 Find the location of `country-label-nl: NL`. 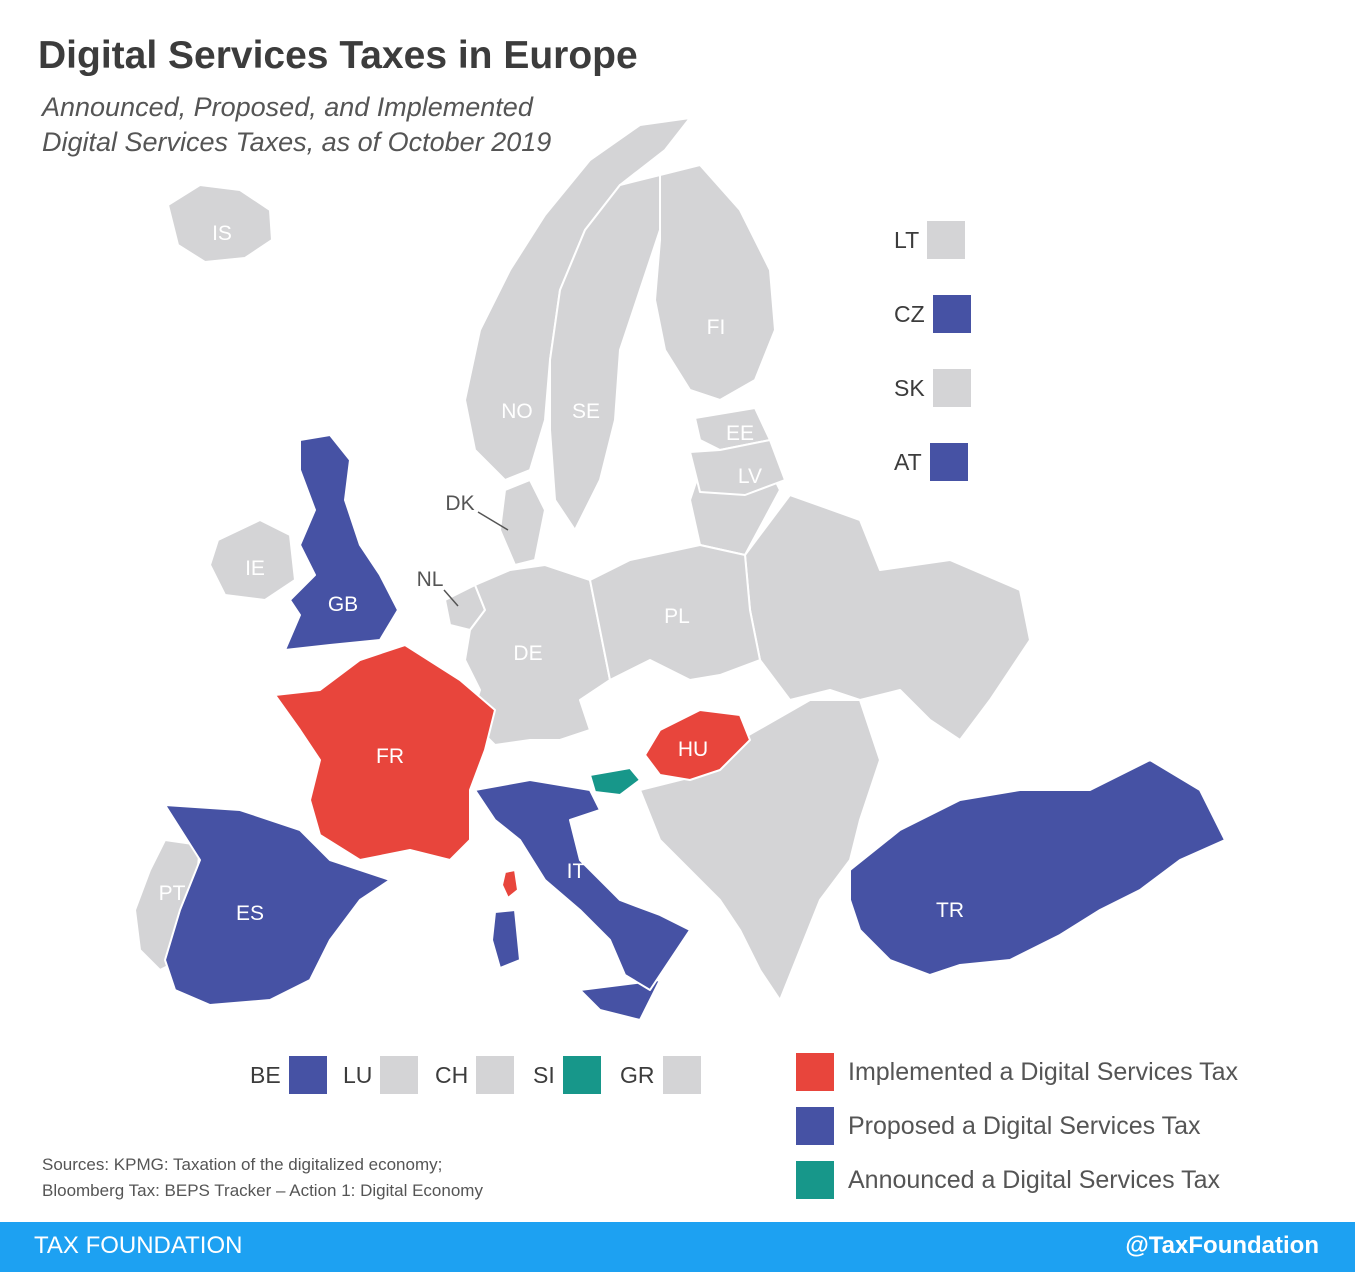

country-label-nl: NL is located at coordinates (430, 579).